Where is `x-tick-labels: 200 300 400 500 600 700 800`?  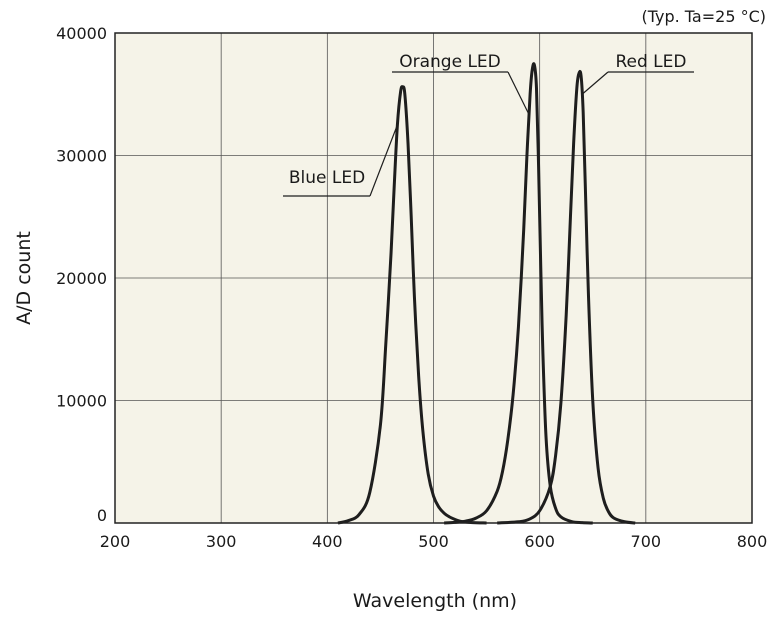
x-tick-labels: 200 300 400 500 600 700 800 is located at coordinates (434, 541).